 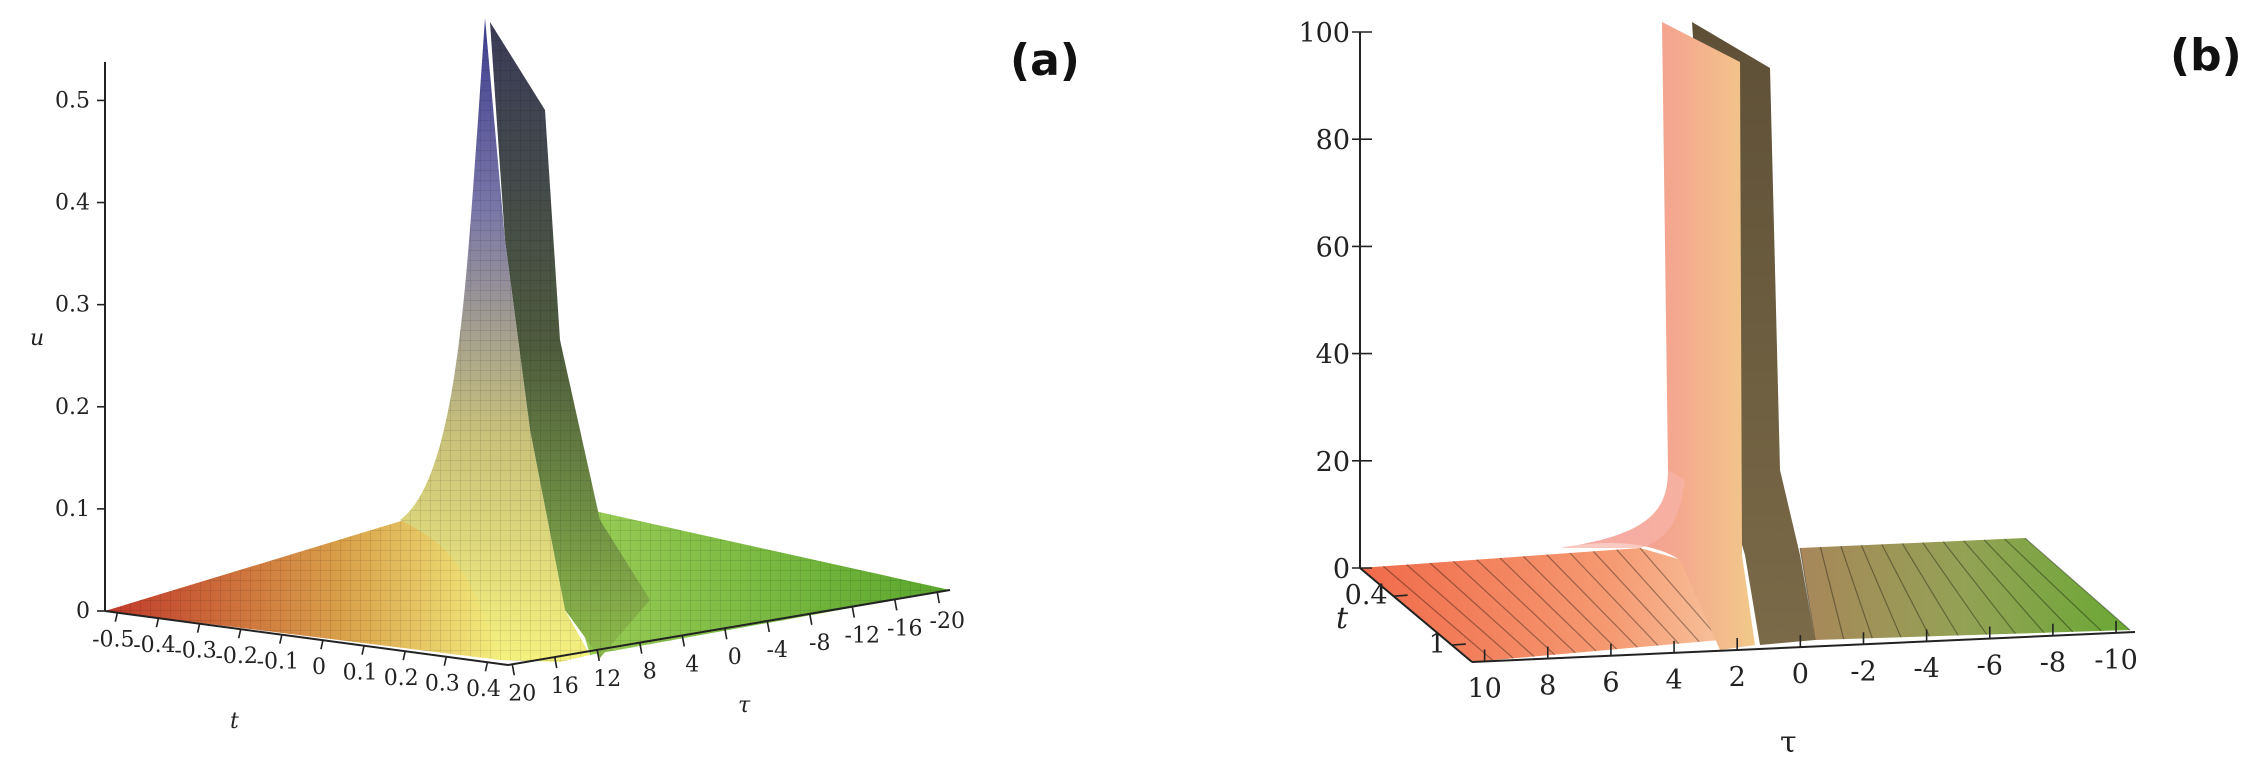 What do you see at coordinates (1333, 462) in the screenshot?
I see `u-tick-label-b: 20` at bounding box center [1333, 462].